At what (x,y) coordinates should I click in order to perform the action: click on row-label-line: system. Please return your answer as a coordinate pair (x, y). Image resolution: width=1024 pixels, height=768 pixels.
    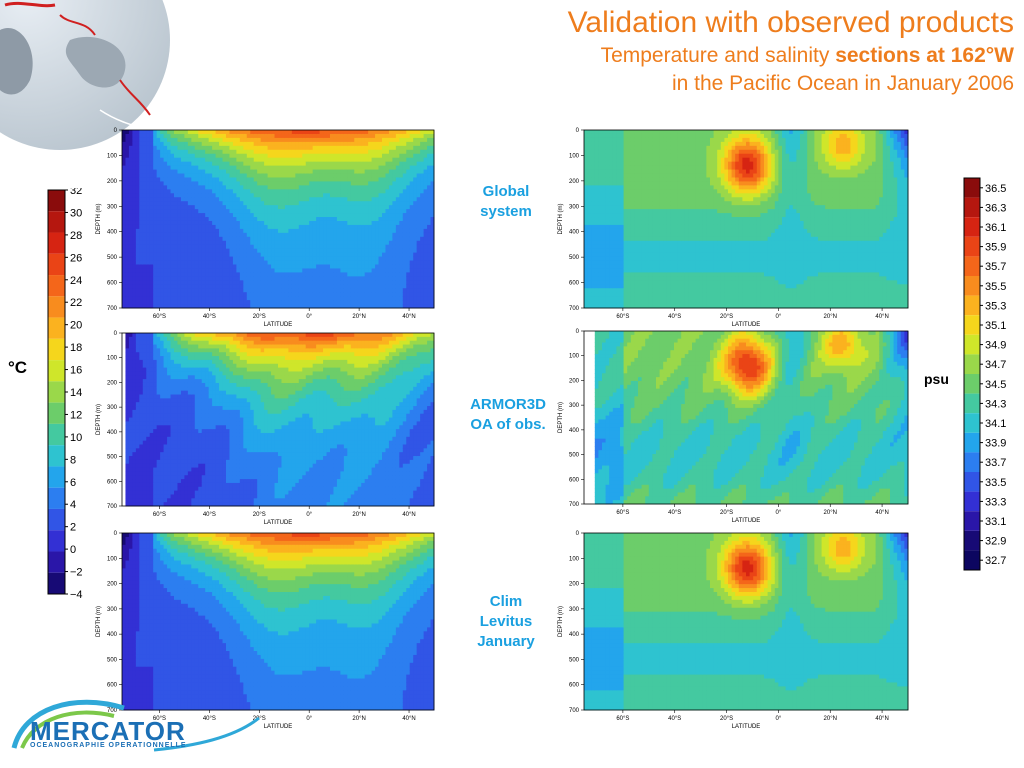
    Looking at the image, I should click on (506, 212).